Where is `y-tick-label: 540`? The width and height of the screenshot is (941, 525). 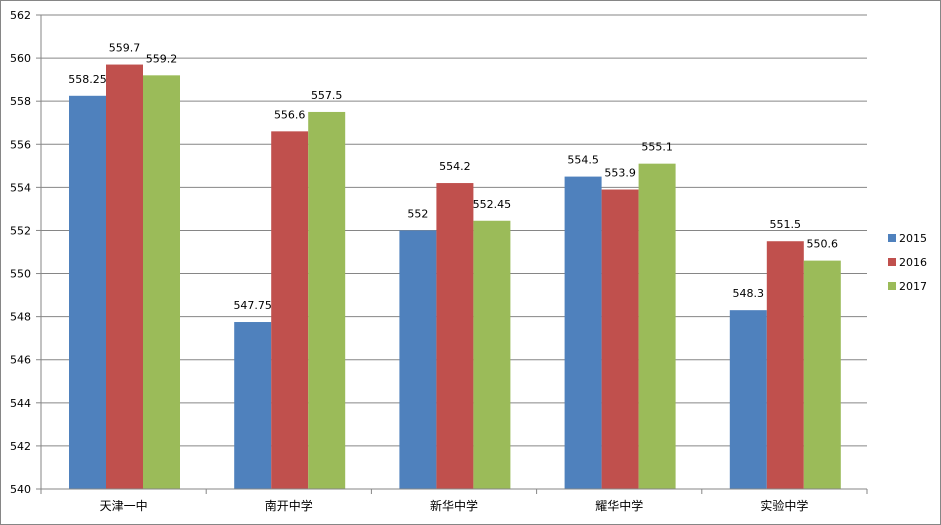
y-tick-label: 540 is located at coordinates (20, 489).